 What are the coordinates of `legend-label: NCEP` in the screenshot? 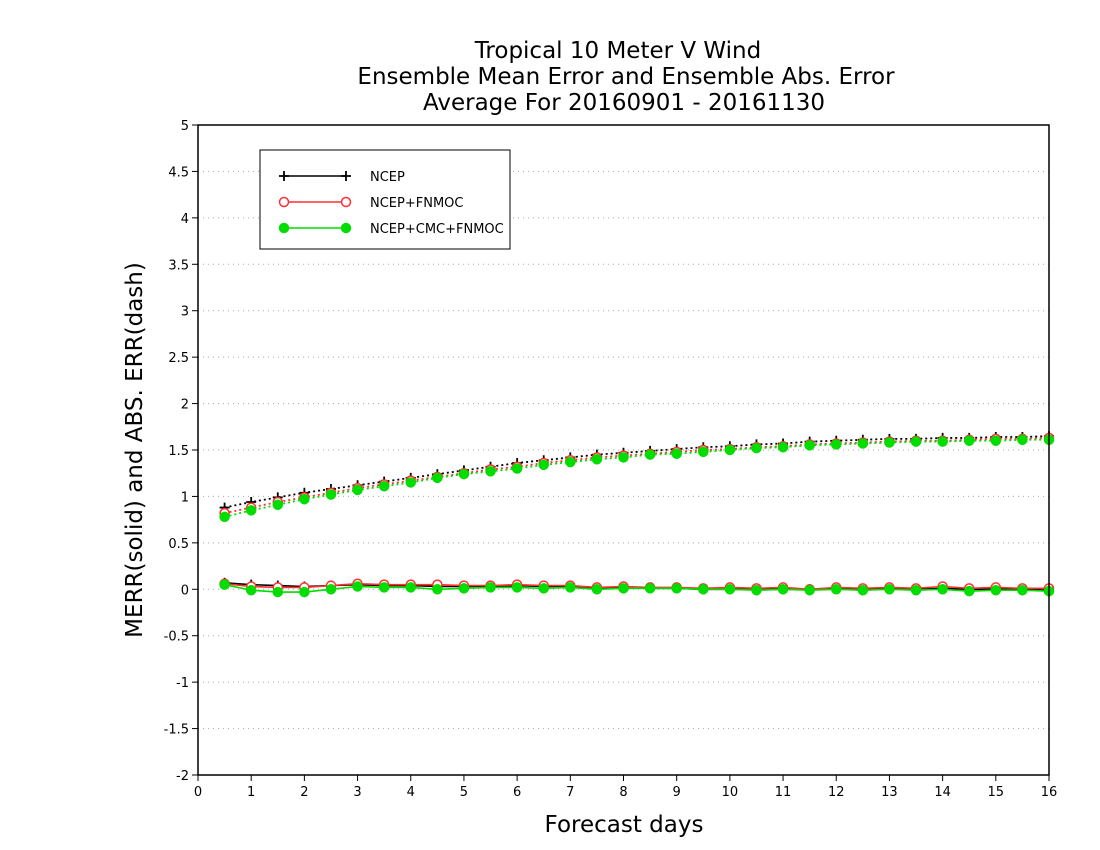 It's located at (387, 177).